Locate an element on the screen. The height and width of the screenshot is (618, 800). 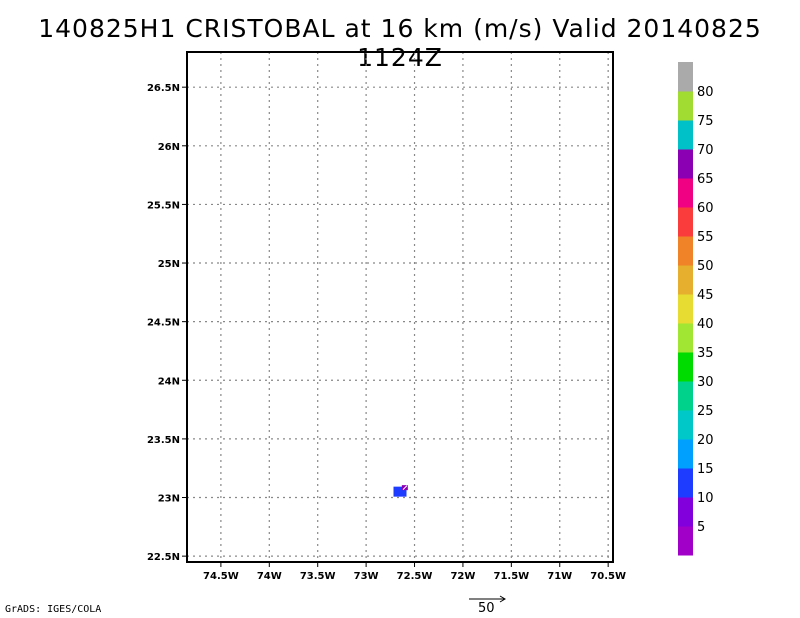
y-tick-label: 25.5N is located at coordinates (163, 205).